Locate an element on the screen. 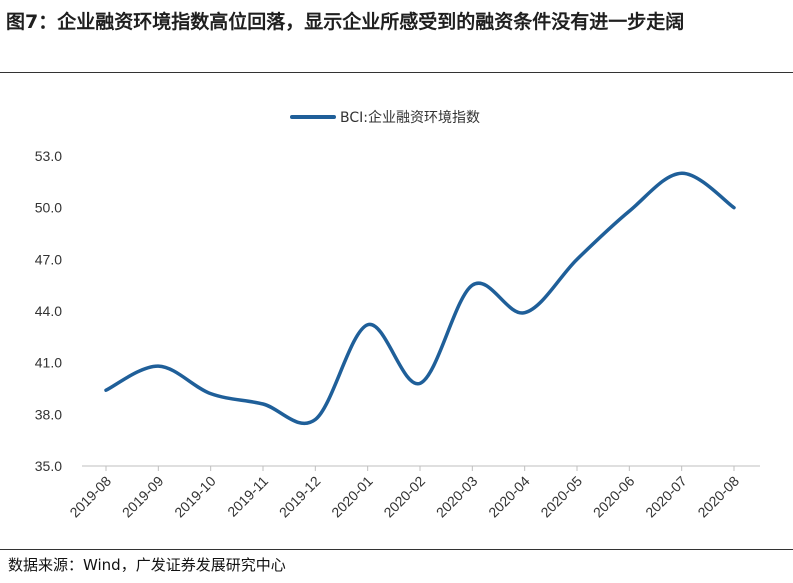 This screenshot has height=583, width=793. y-tick-label: 50.0 is located at coordinates (48, 208).